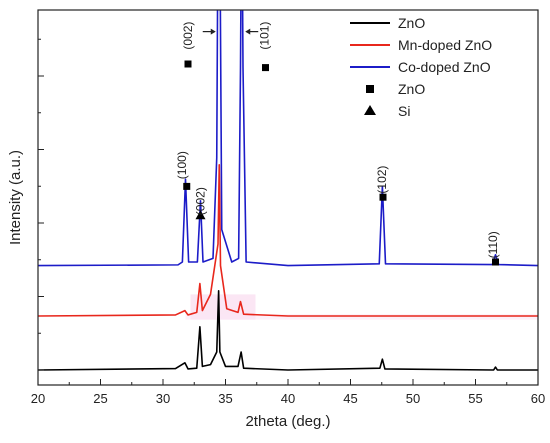  What do you see at coordinates (445, 45) in the screenshot?
I see `legend-label: Mn-doped ZnO` at bounding box center [445, 45].